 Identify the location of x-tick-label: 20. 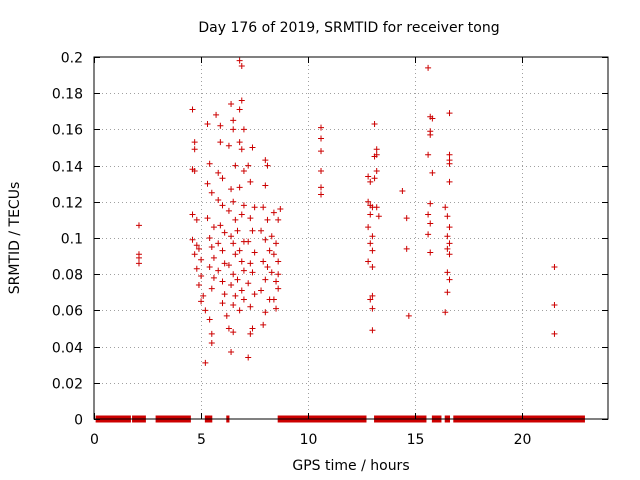
(523, 440).